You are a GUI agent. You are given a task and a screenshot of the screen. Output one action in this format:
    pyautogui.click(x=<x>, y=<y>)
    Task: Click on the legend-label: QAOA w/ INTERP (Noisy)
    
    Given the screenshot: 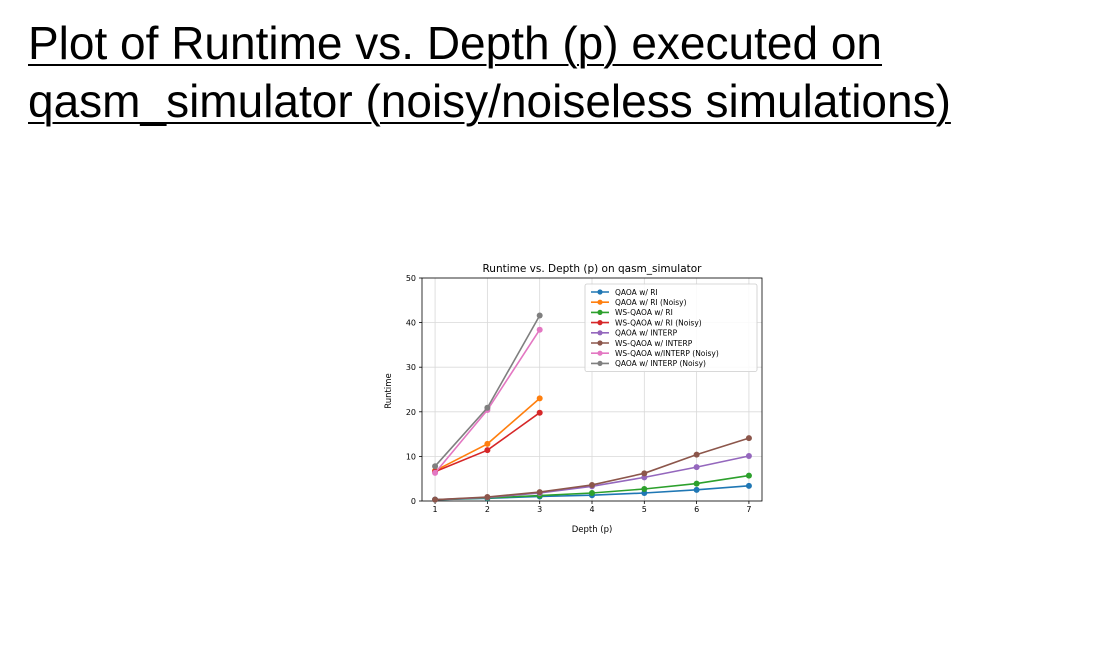 What is the action you would take?
    pyautogui.click(x=660, y=363)
    